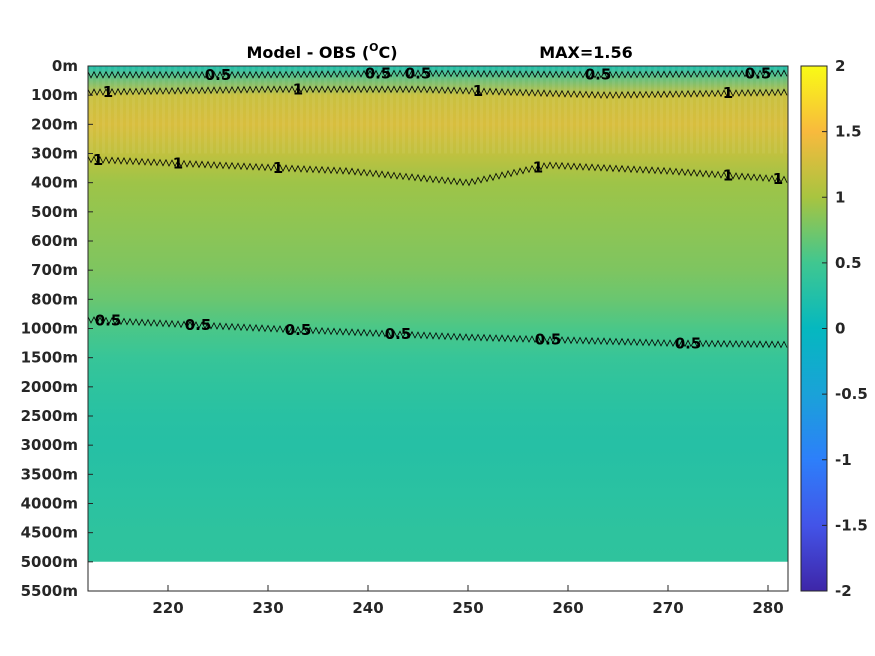 Image resolution: width=875 pixels, height=656 pixels. I want to click on y-tick-label: 100m, so click(54, 95).